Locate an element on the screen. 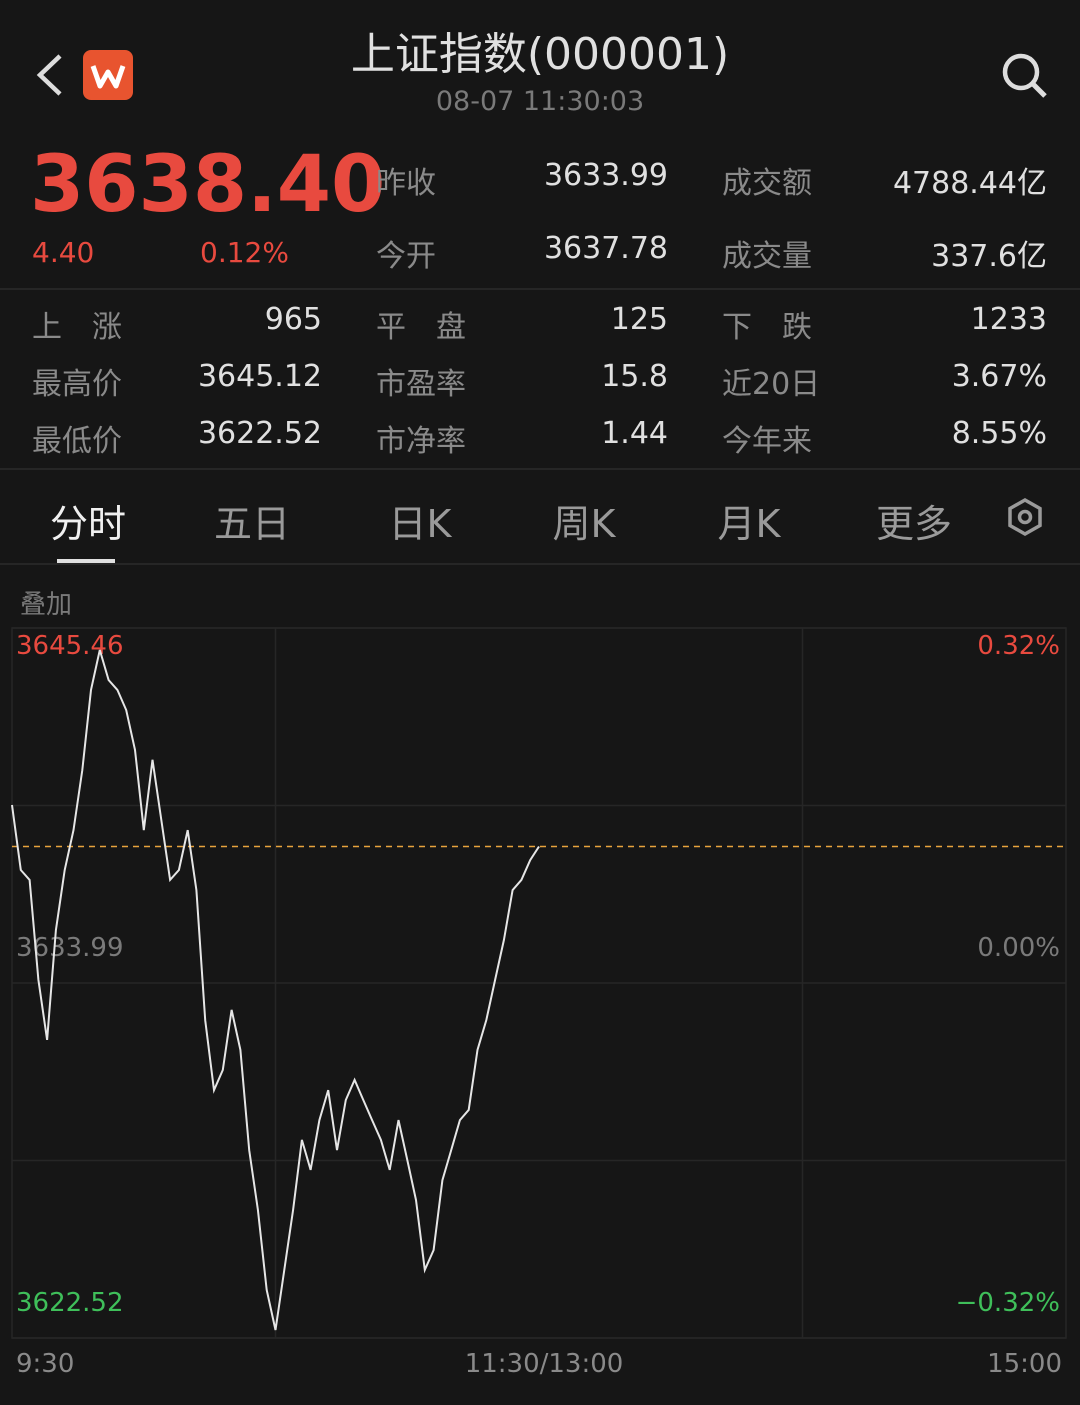  title: 上证指数(000001) is located at coordinates (540, 54).